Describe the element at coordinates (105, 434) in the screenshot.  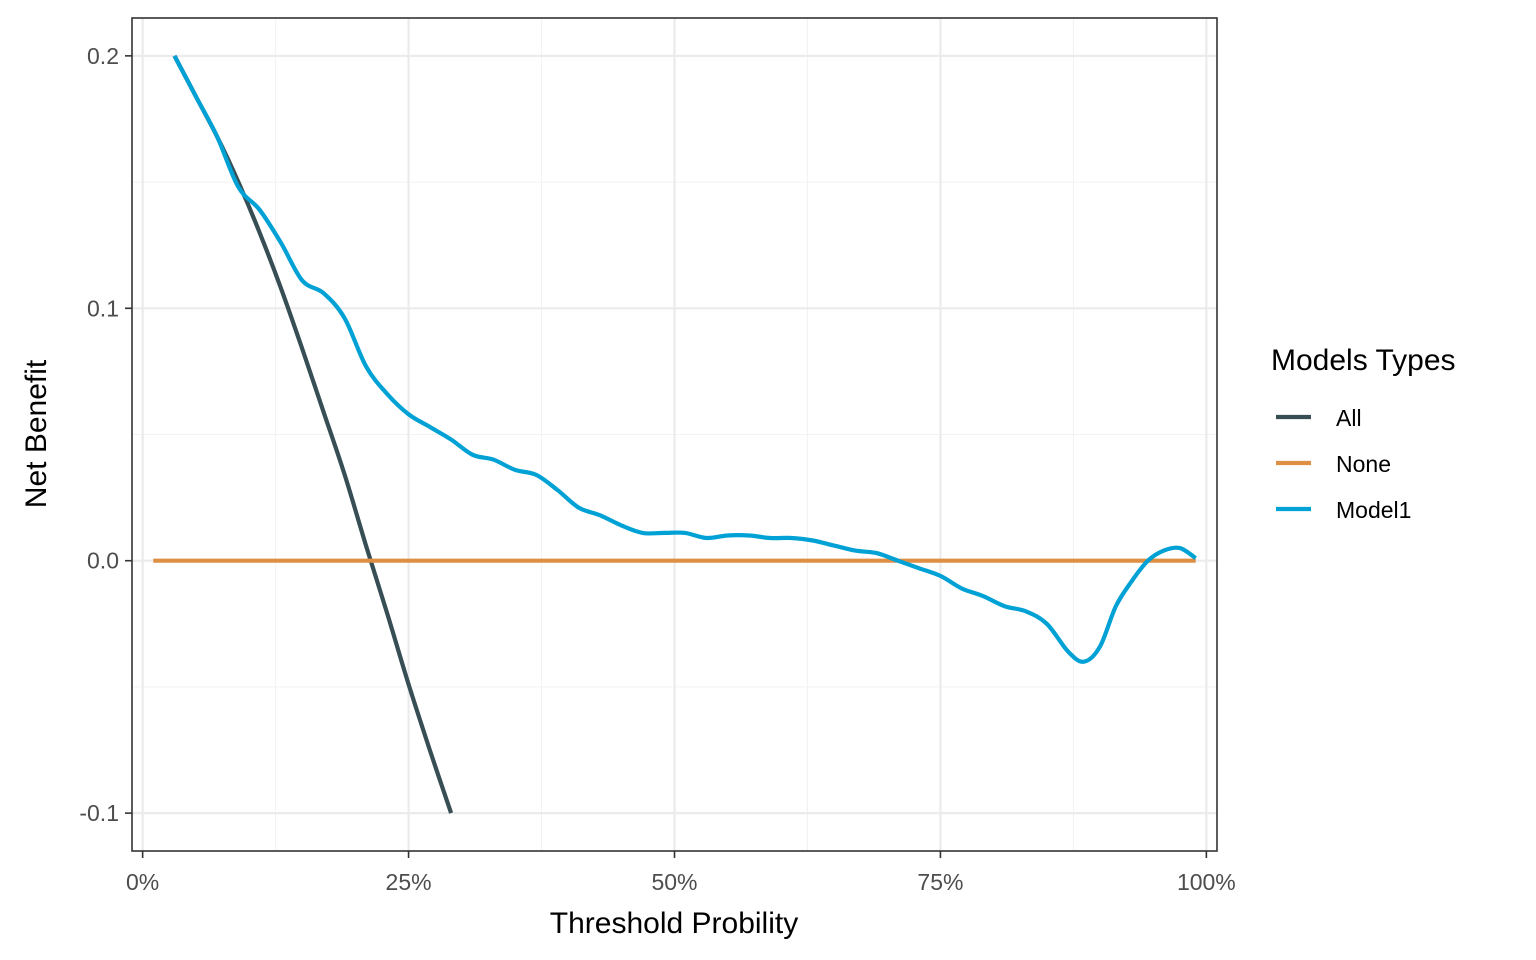
I see `y-axis: -0.1 0.0 0.1 0.2` at that location.